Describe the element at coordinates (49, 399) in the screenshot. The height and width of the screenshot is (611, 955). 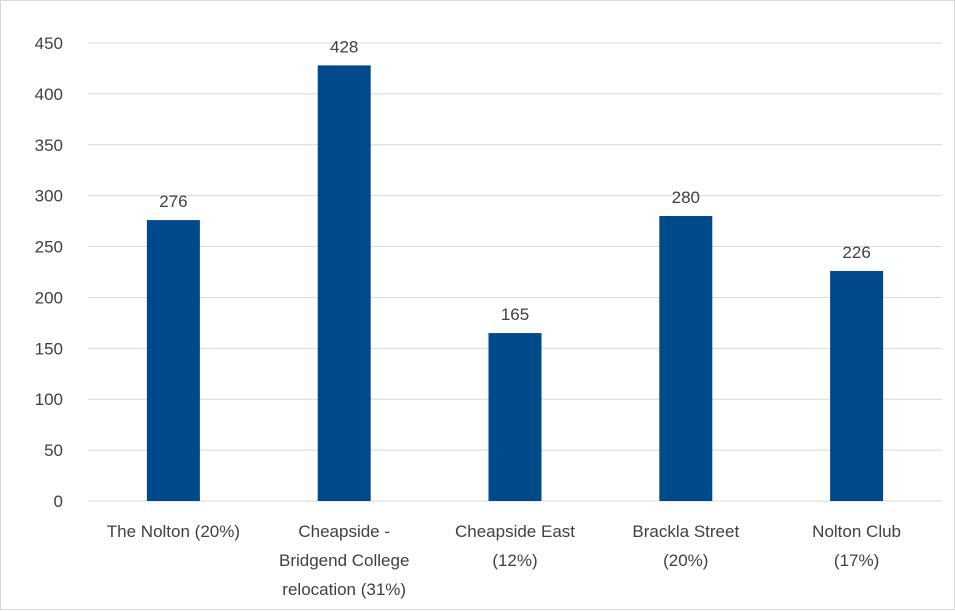
I see `y-tick-label: 100` at that location.